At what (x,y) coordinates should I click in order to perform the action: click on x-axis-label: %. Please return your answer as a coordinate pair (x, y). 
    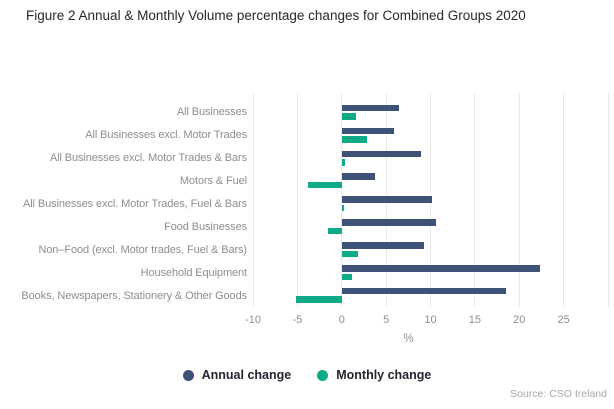
    Looking at the image, I should click on (408, 339).